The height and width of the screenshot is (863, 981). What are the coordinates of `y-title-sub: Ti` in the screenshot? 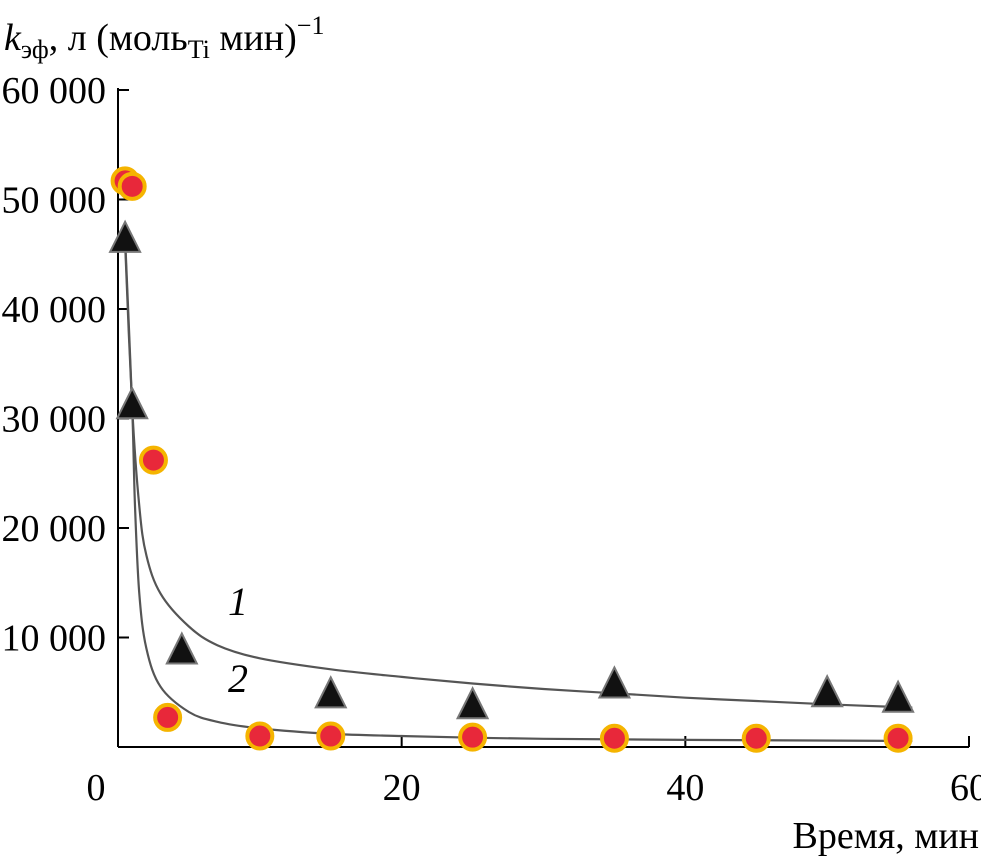 It's located at (199, 49).